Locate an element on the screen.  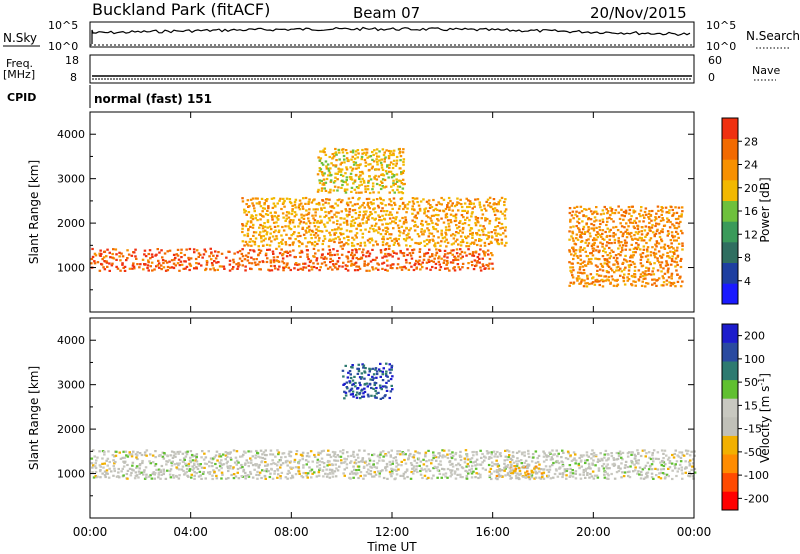
nsky-label: N.Sky is located at coordinates (20, 38).